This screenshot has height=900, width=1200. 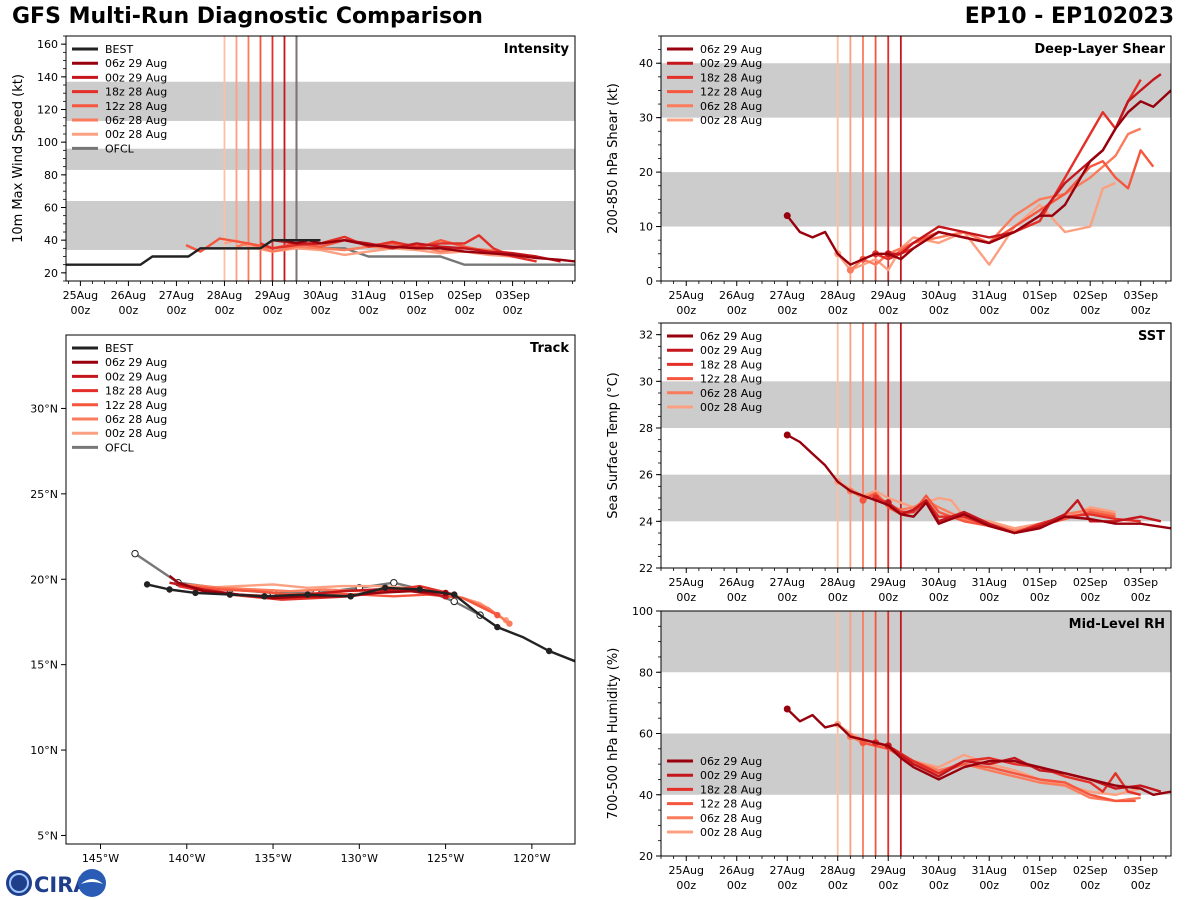 I want to click on panel-title: Mid-Level RH, so click(x=1117, y=624).